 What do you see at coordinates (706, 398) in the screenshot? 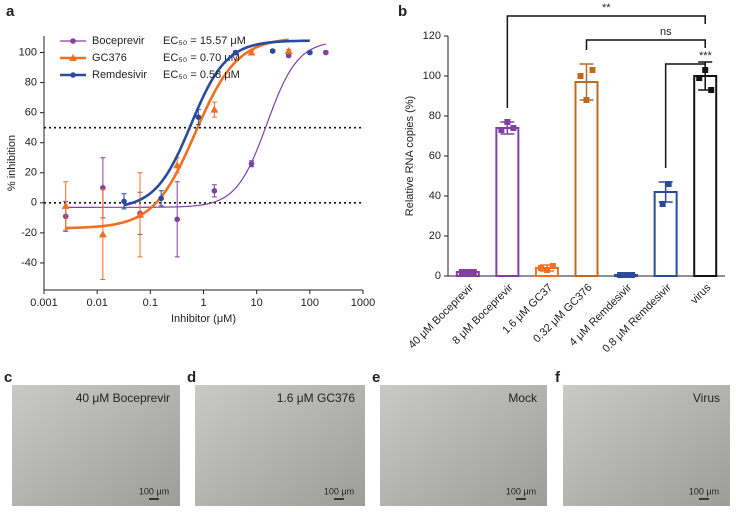
I see `micrograph-label: Virus` at bounding box center [706, 398].